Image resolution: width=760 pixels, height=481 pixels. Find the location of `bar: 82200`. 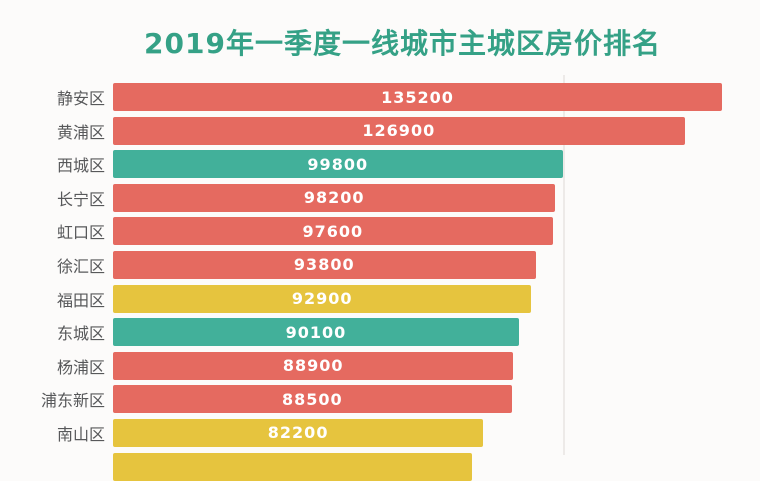

bar: 82200 is located at coordinates (298, 432).